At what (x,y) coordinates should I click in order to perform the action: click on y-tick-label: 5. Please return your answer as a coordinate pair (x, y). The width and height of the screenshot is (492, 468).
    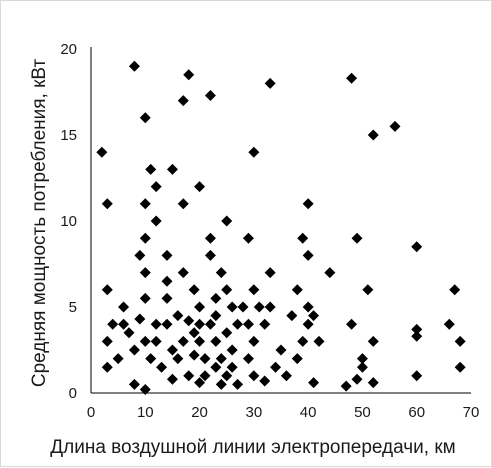
    Looking at the image, I should click on (73, 307).